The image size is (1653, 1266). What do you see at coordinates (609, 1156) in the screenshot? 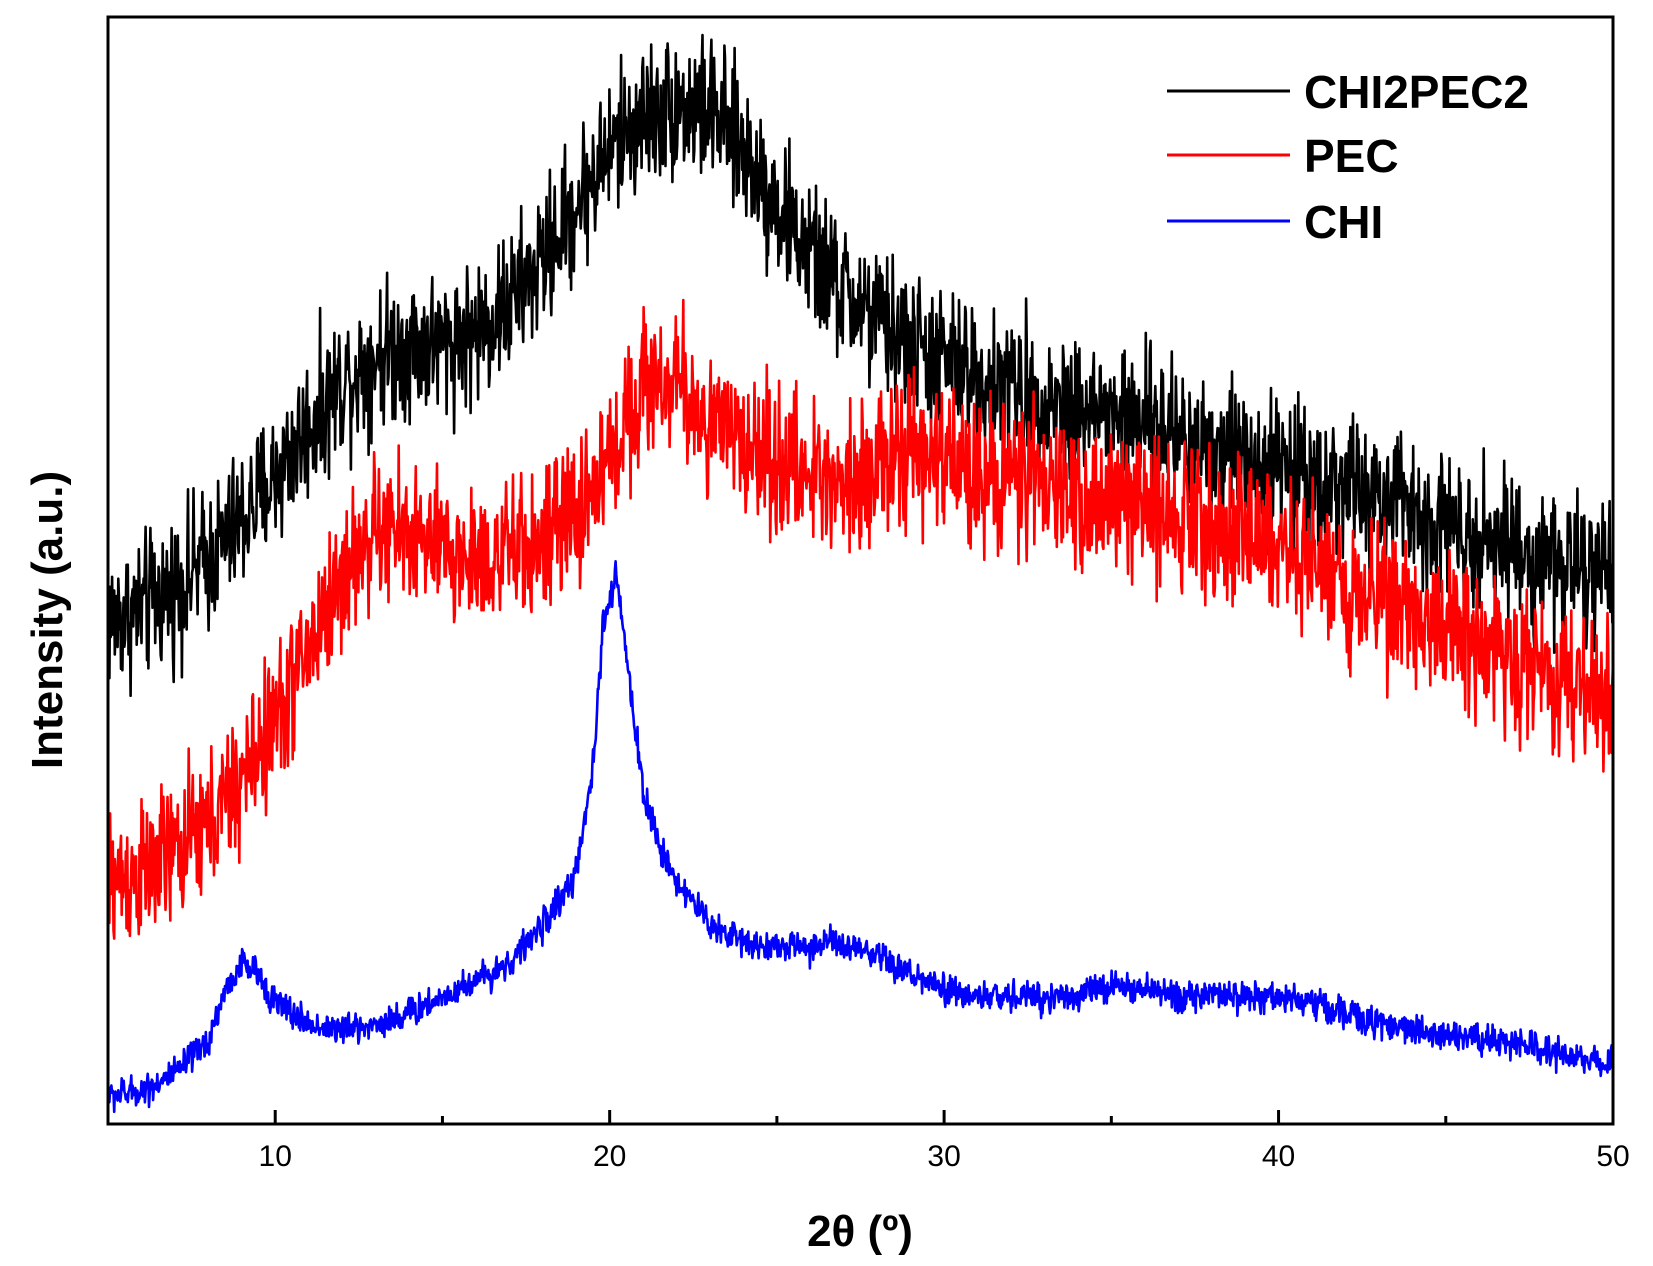
I see `x-tick-label: 20` at bounding box center [609, 1156].